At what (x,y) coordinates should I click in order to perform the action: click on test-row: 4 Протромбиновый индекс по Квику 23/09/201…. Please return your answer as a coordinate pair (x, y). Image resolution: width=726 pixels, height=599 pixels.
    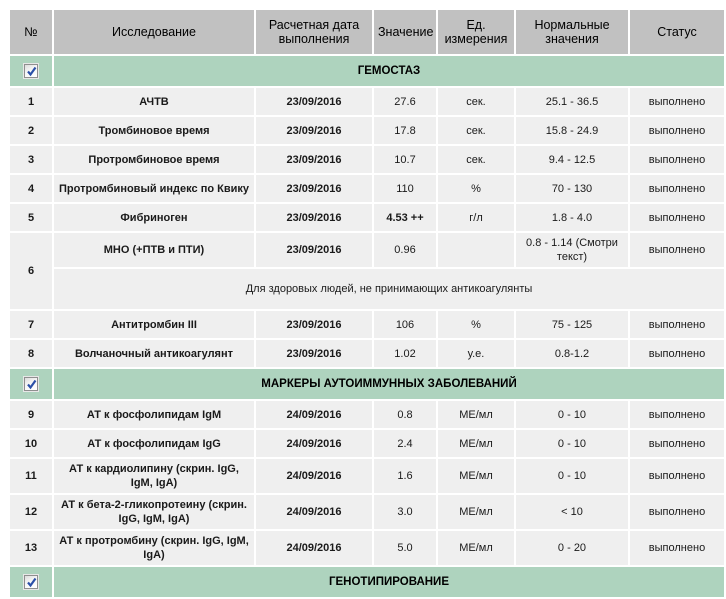
    Looking at the image, I should click on (367, 188).